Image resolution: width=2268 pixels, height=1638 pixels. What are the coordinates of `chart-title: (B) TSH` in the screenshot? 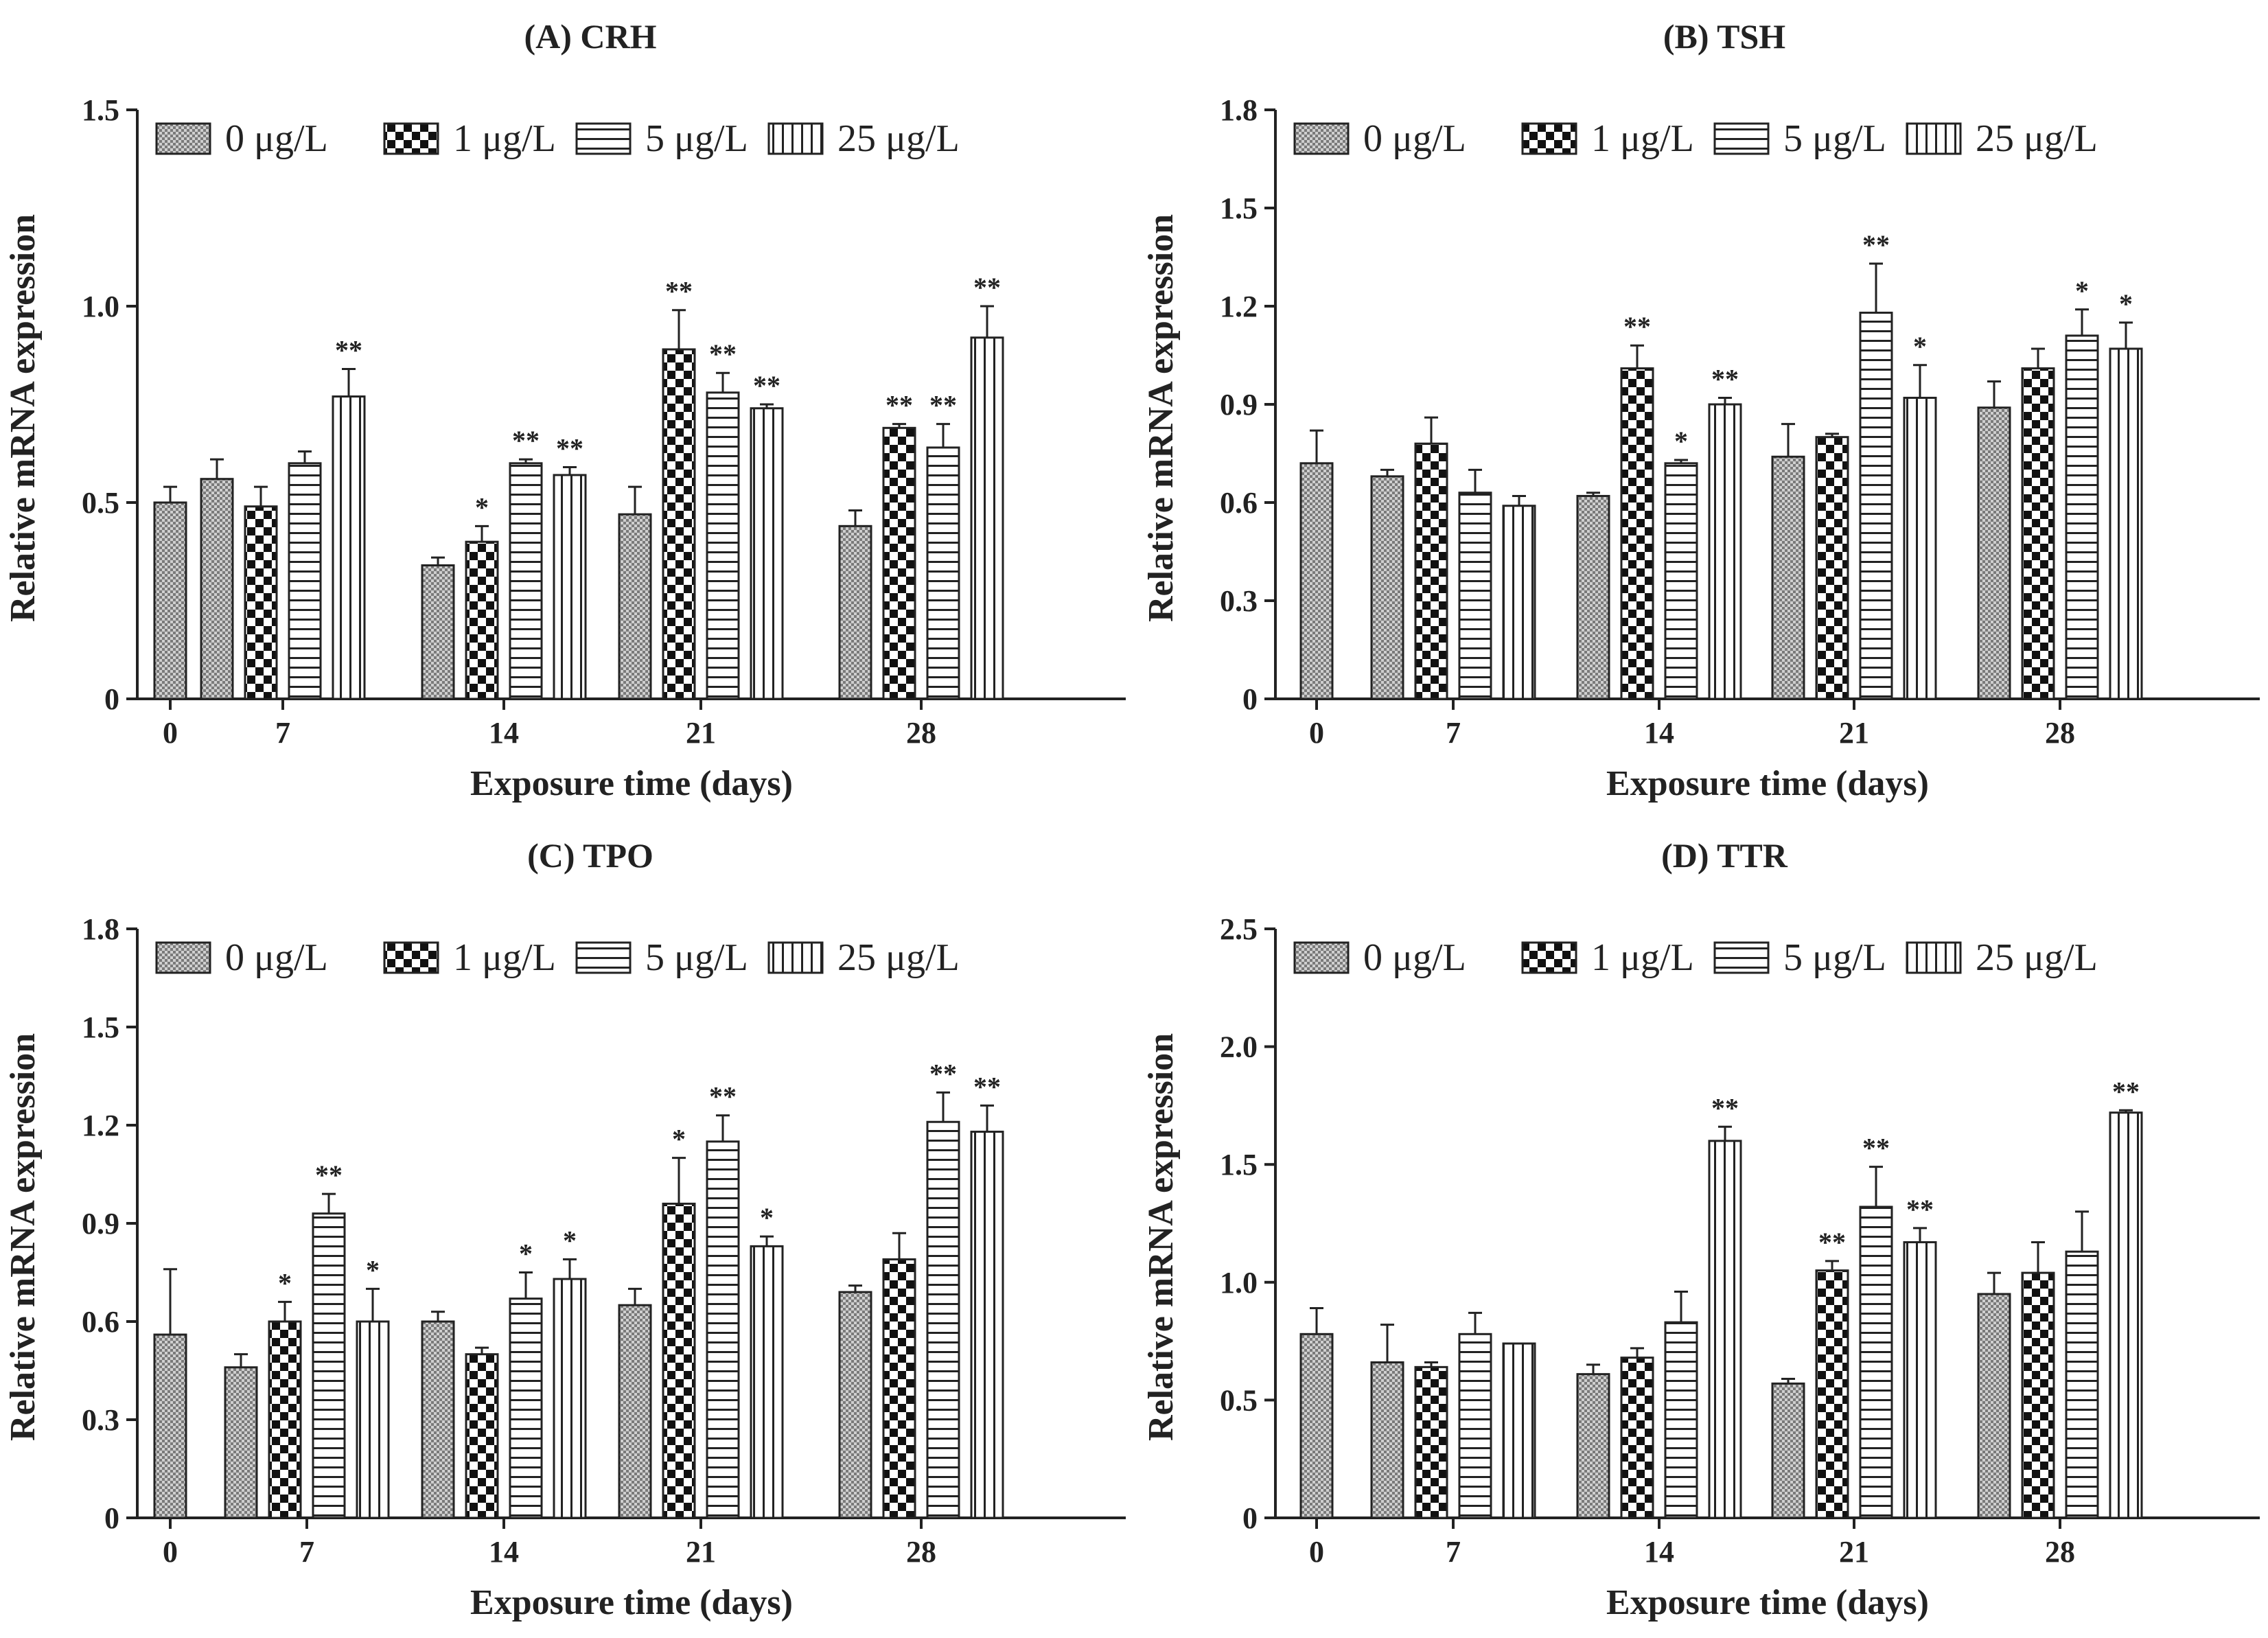 It's located at (1724, 36).